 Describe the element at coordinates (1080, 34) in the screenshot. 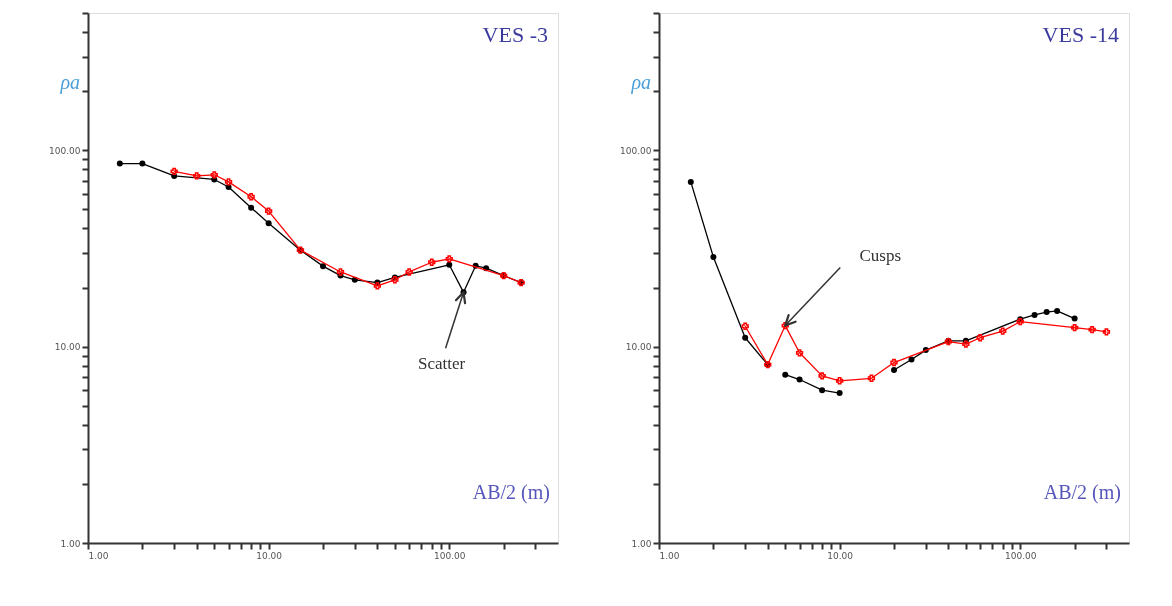

I see `chart-title: VES -14` at that location.